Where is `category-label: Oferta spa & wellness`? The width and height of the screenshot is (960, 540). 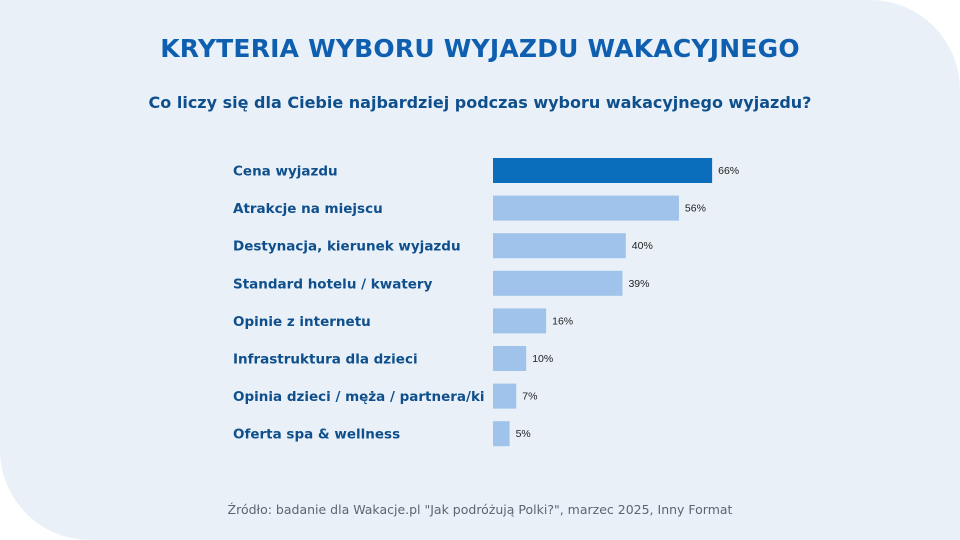
category-label: Oferta spa & wellness is located at coordinates (316, 435).